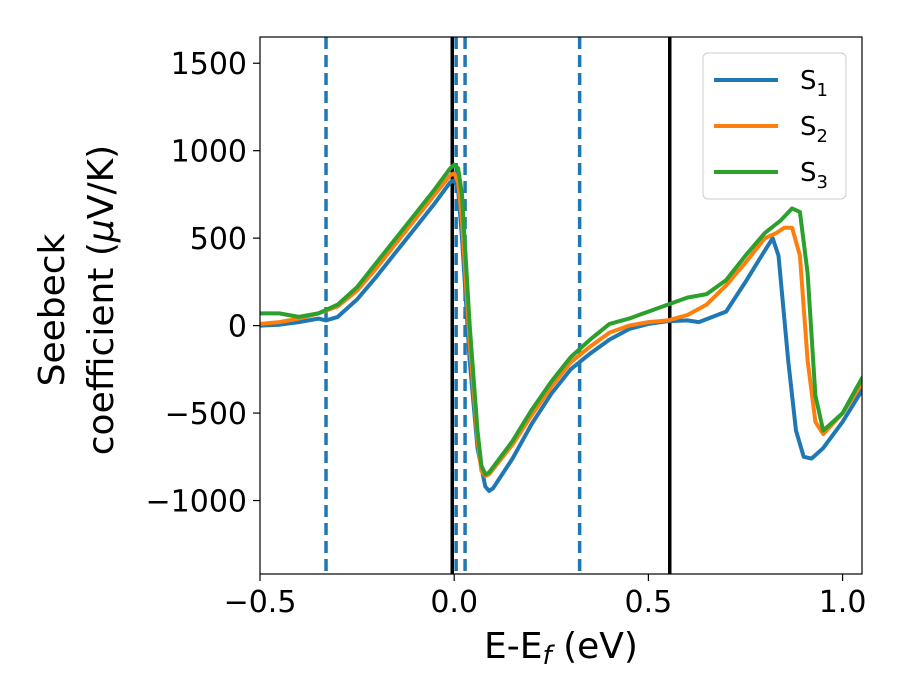 The height and width of the screenshot is (700, 900). I want to click on legend-label-S1: S1, so click(814, 83).